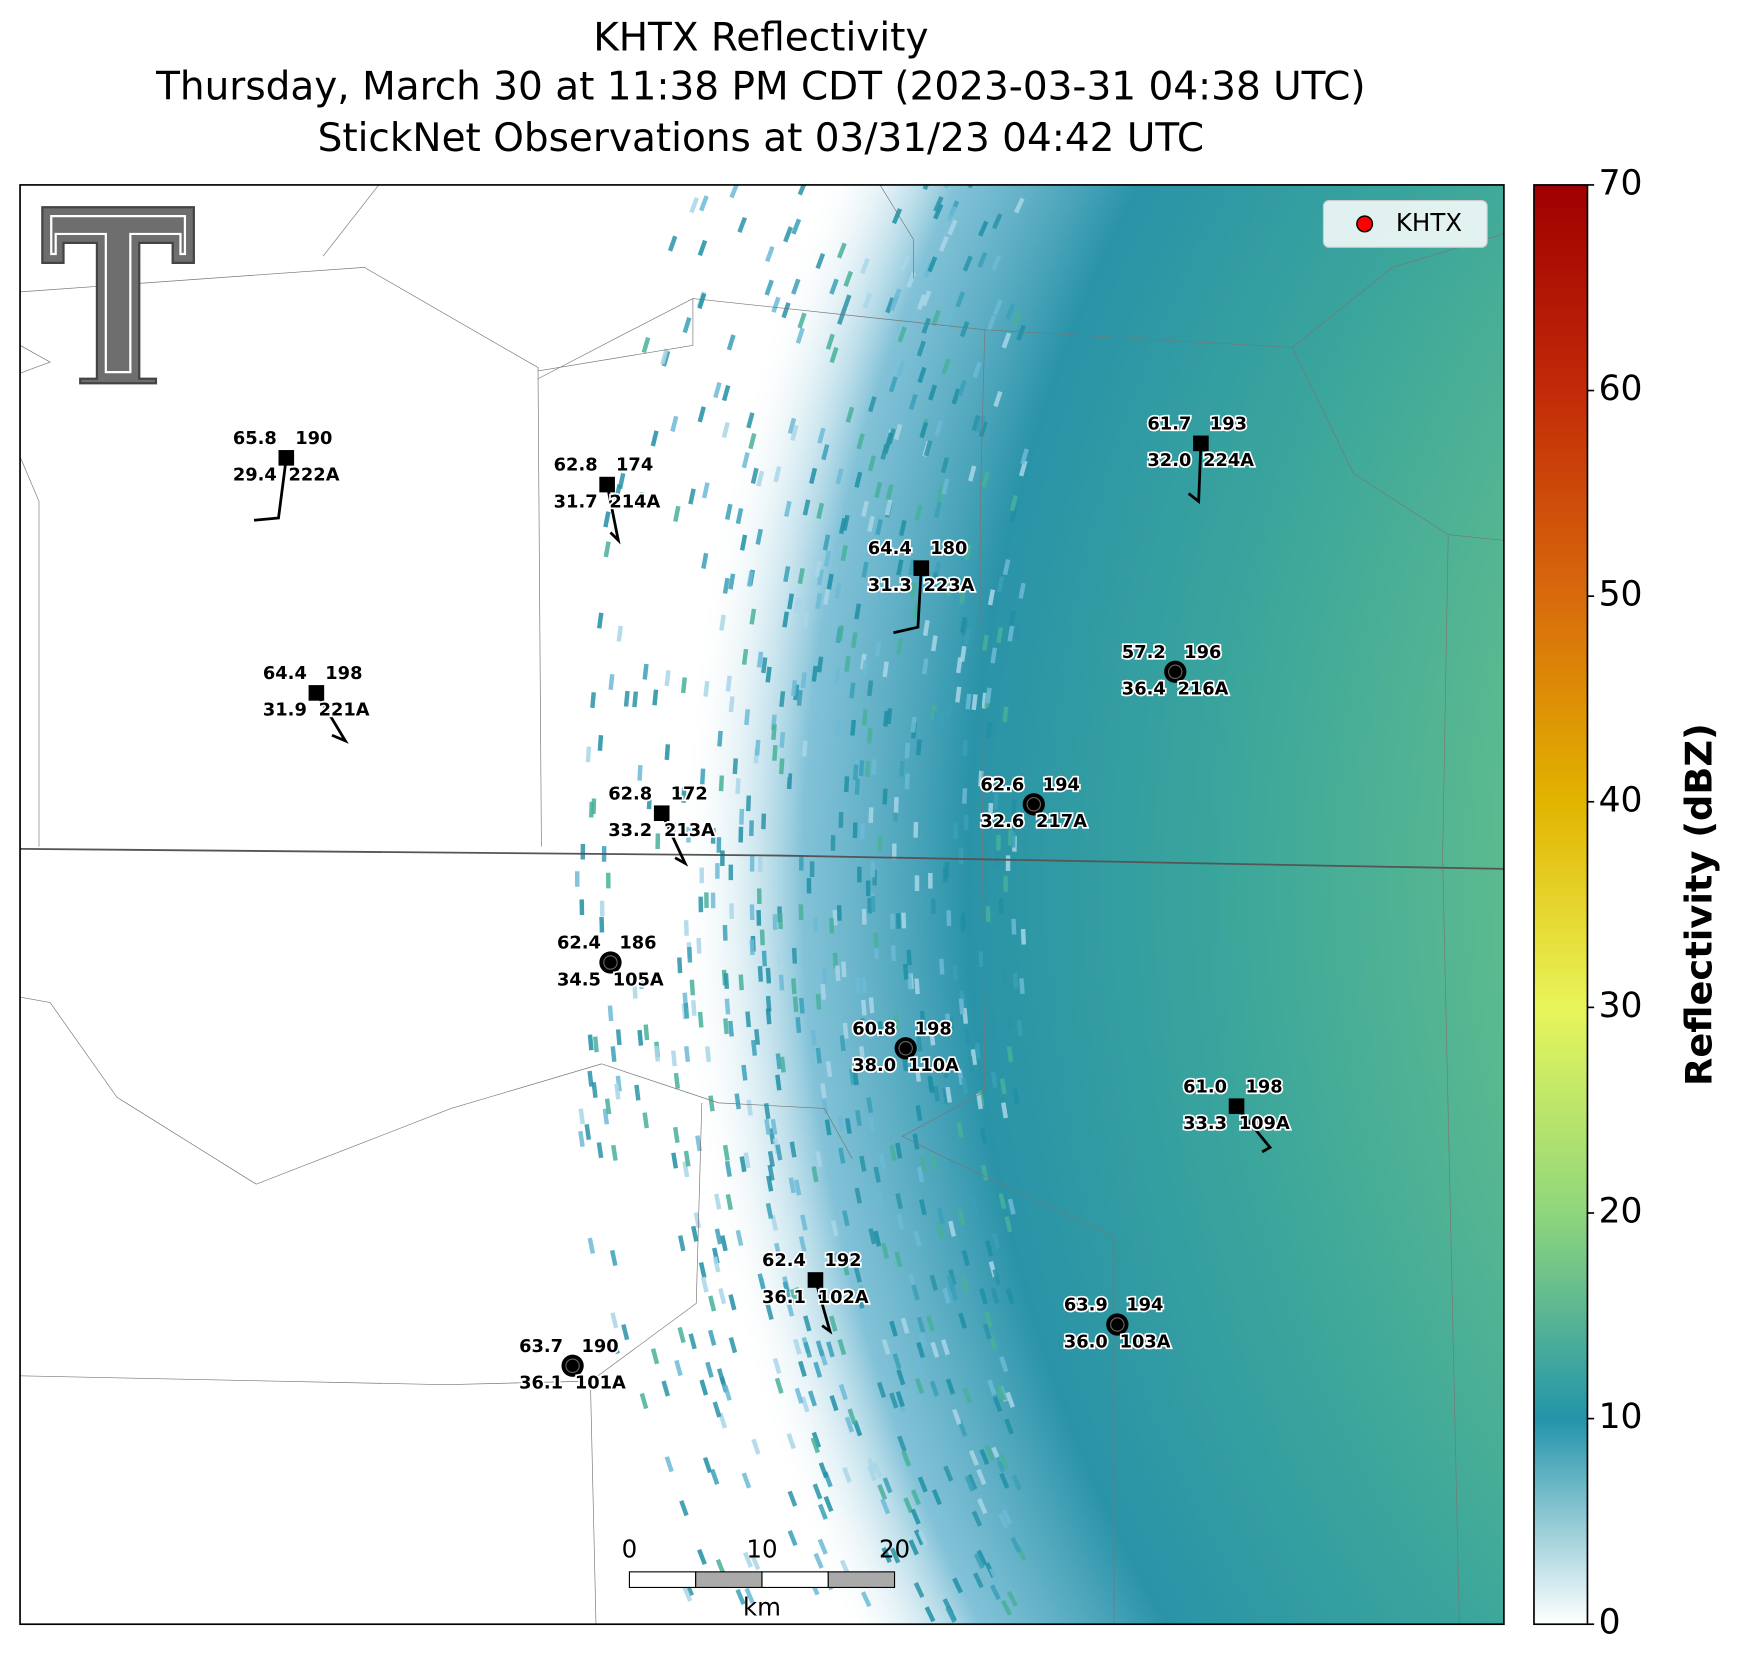 This screenshot has width=1738, height=1662. What do you see at coordinates (637, 943) in the screenshot?
I see `station-value: 186` at bounding box center [637, 943].